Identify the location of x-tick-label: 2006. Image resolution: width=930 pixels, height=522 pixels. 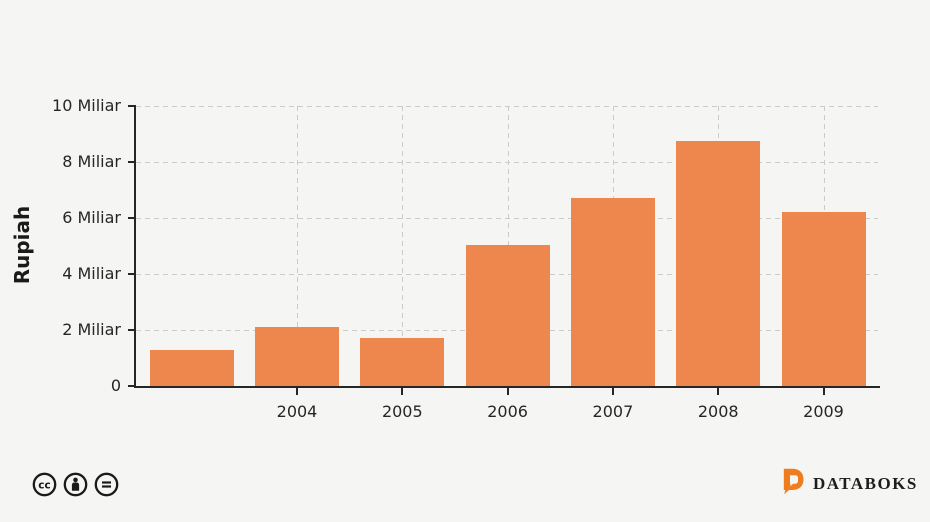
(507, 411).